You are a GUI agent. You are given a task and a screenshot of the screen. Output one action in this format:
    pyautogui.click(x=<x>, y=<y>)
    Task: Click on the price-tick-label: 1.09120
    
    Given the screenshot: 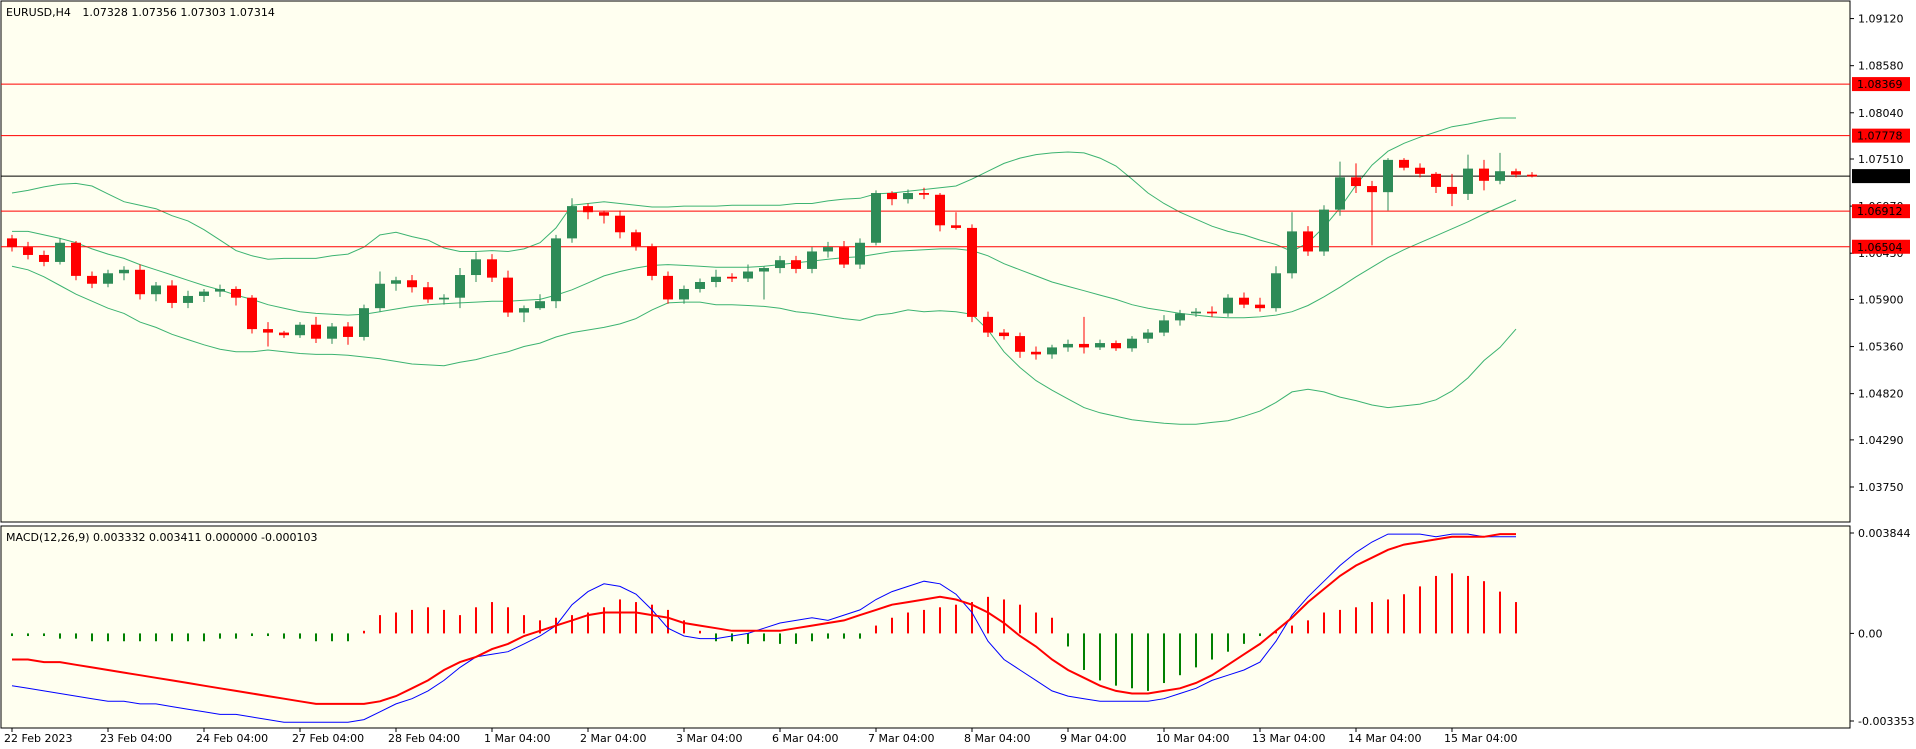 What is the action you would take?
    pyautogui.click(x=1881, y=19)
    